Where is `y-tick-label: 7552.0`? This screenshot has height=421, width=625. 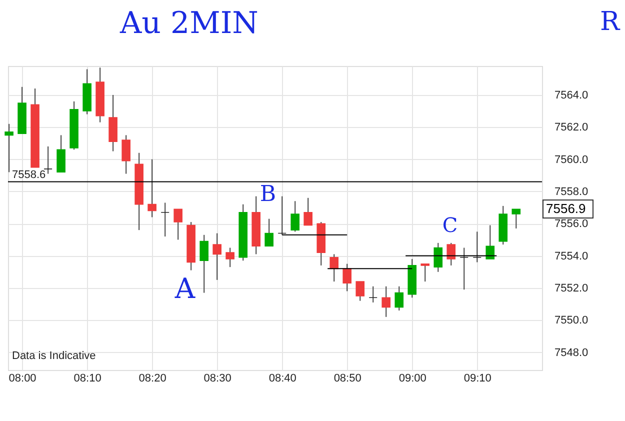 y-tick-label: 7552.0 is located at coordinates (571, 288).